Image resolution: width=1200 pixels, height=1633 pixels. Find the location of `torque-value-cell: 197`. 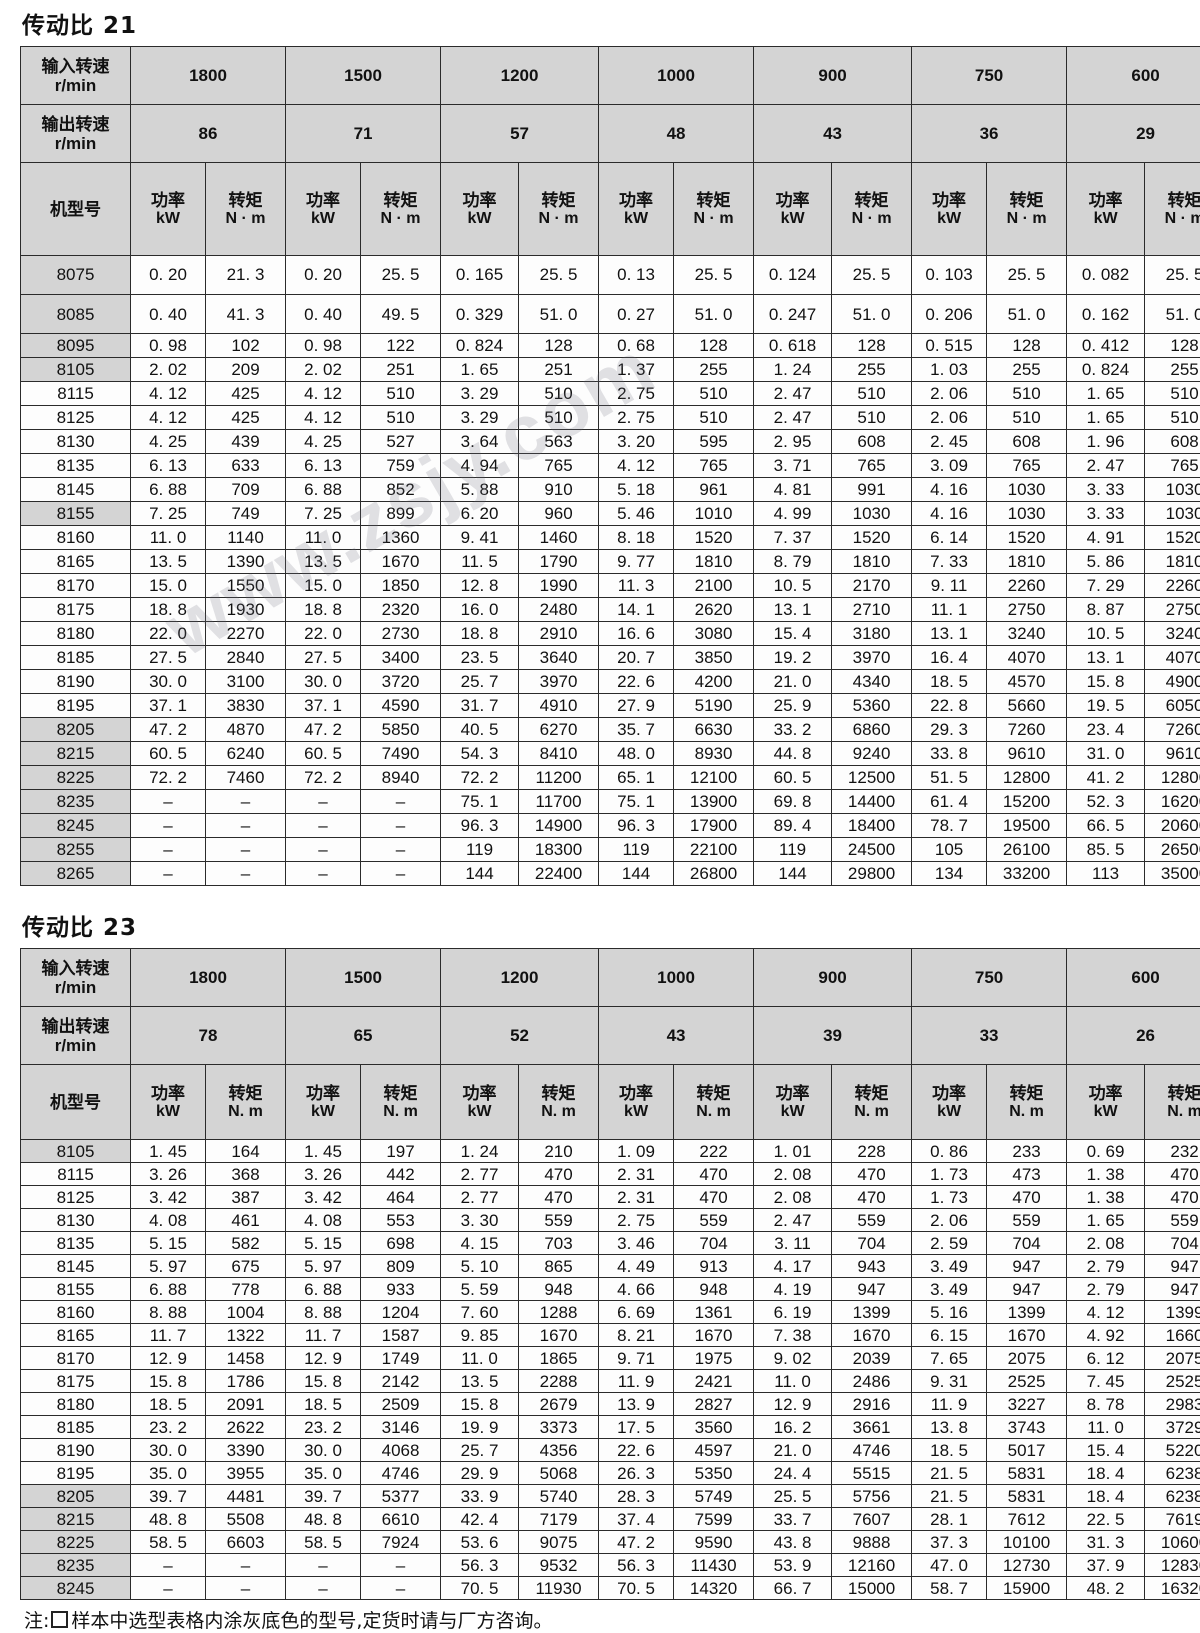

torque-value-cell: 197 is located at coordinates (401, 1151).